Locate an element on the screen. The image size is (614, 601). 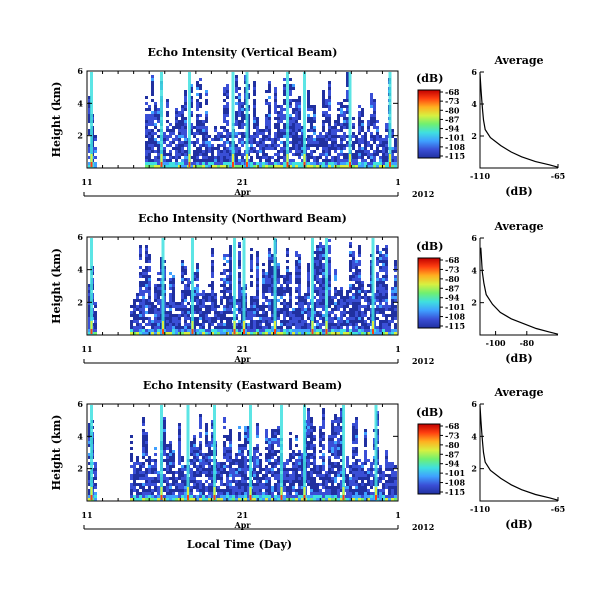
x-axis-label: Local Time (Day) is located at coordinates (239, 544).